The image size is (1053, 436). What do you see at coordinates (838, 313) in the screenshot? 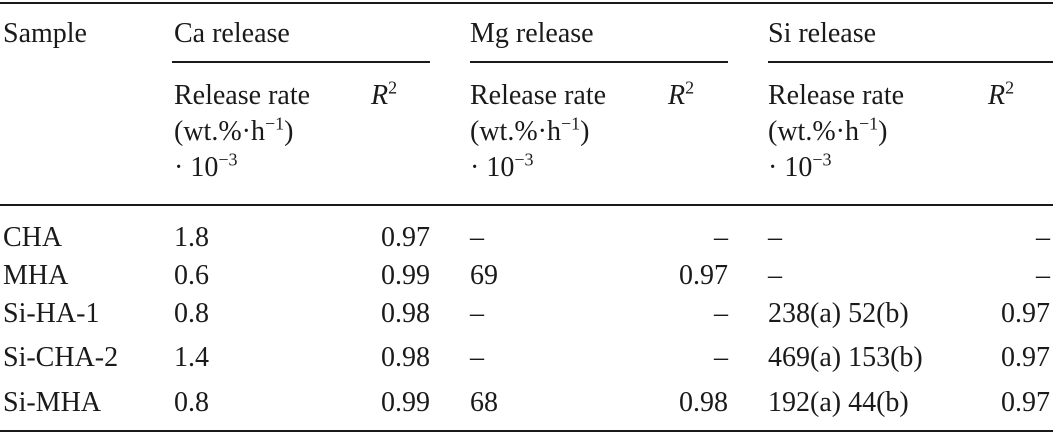
I see `cell-si-rate: 238(a) 52(b)` at bounding box center [838, 313].